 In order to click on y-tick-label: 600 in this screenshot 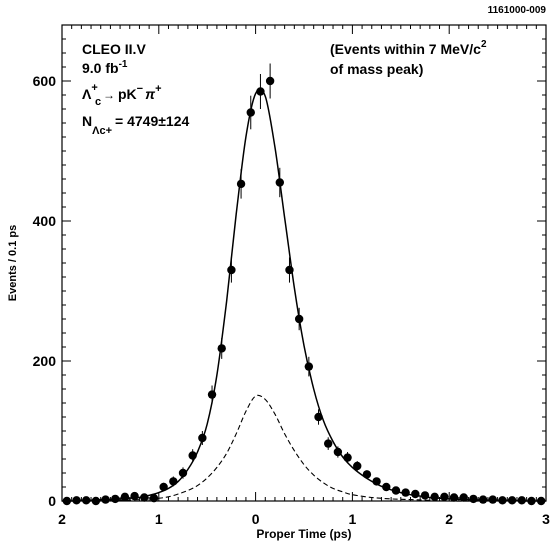, I will do `click(45, 81)`.